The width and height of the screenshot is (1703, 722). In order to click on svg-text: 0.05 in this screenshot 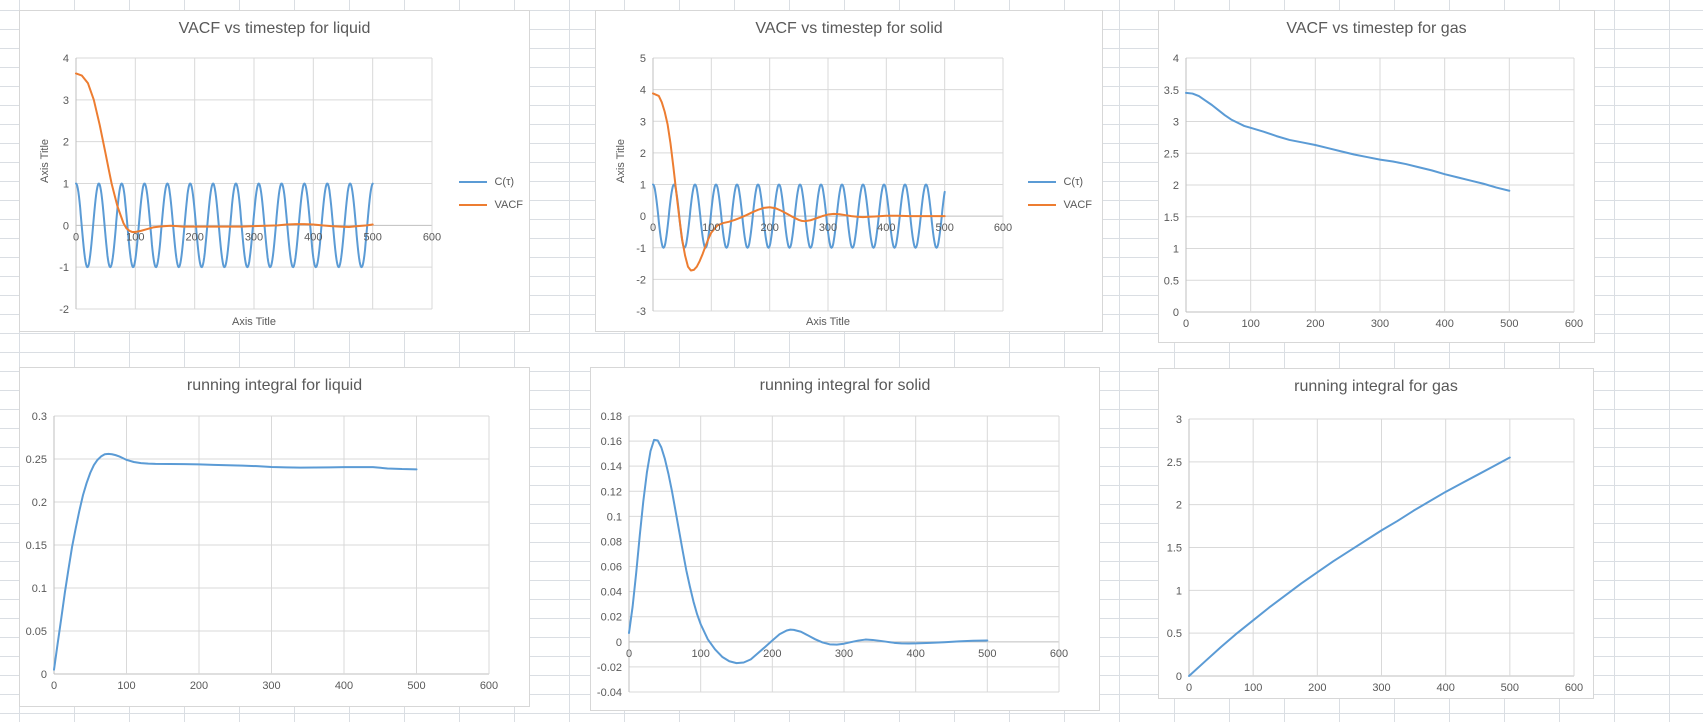, I will do `click(36, 632)`.